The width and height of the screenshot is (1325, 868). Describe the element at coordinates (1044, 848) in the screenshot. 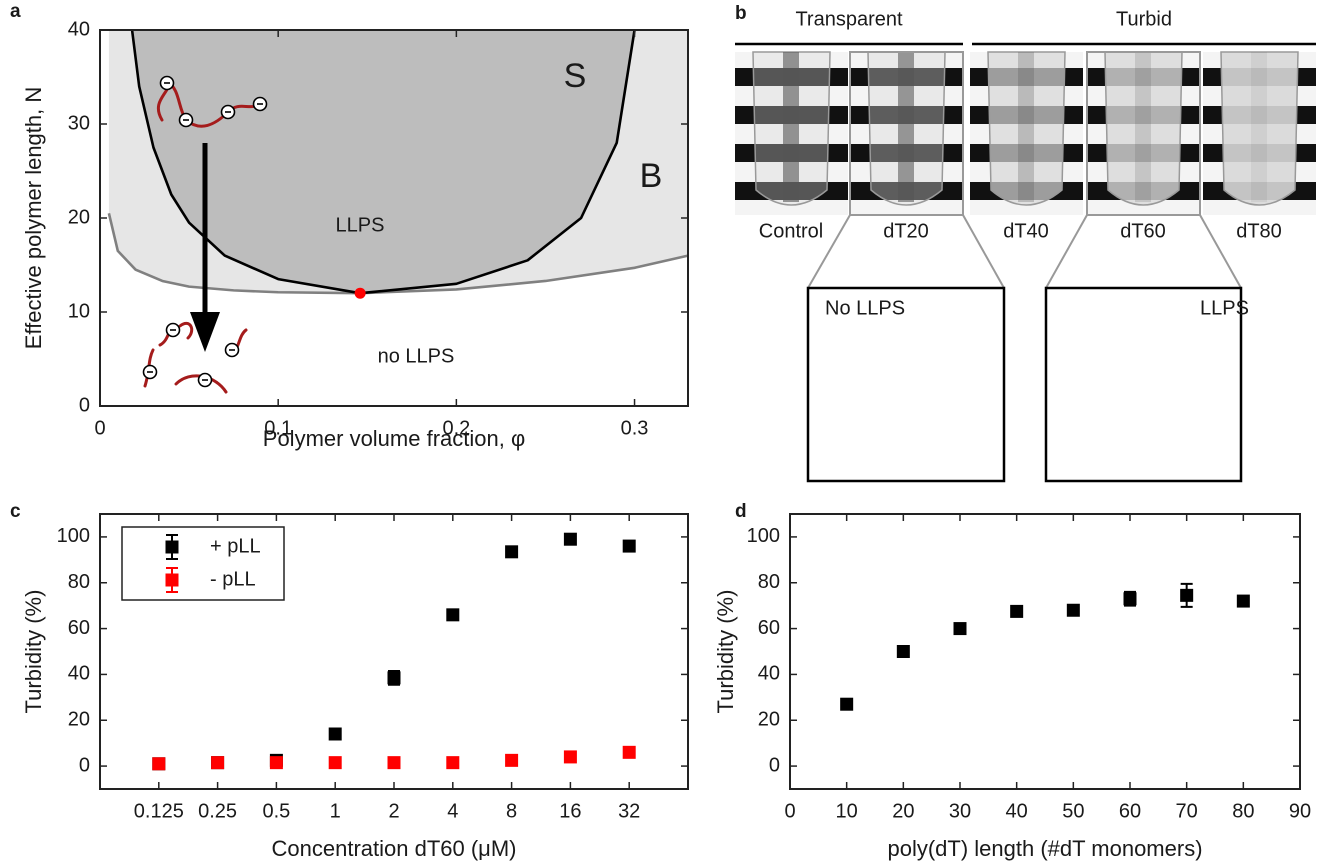

I see `x-axis-label: poly(dT) length (#dT monomers)` at that location.